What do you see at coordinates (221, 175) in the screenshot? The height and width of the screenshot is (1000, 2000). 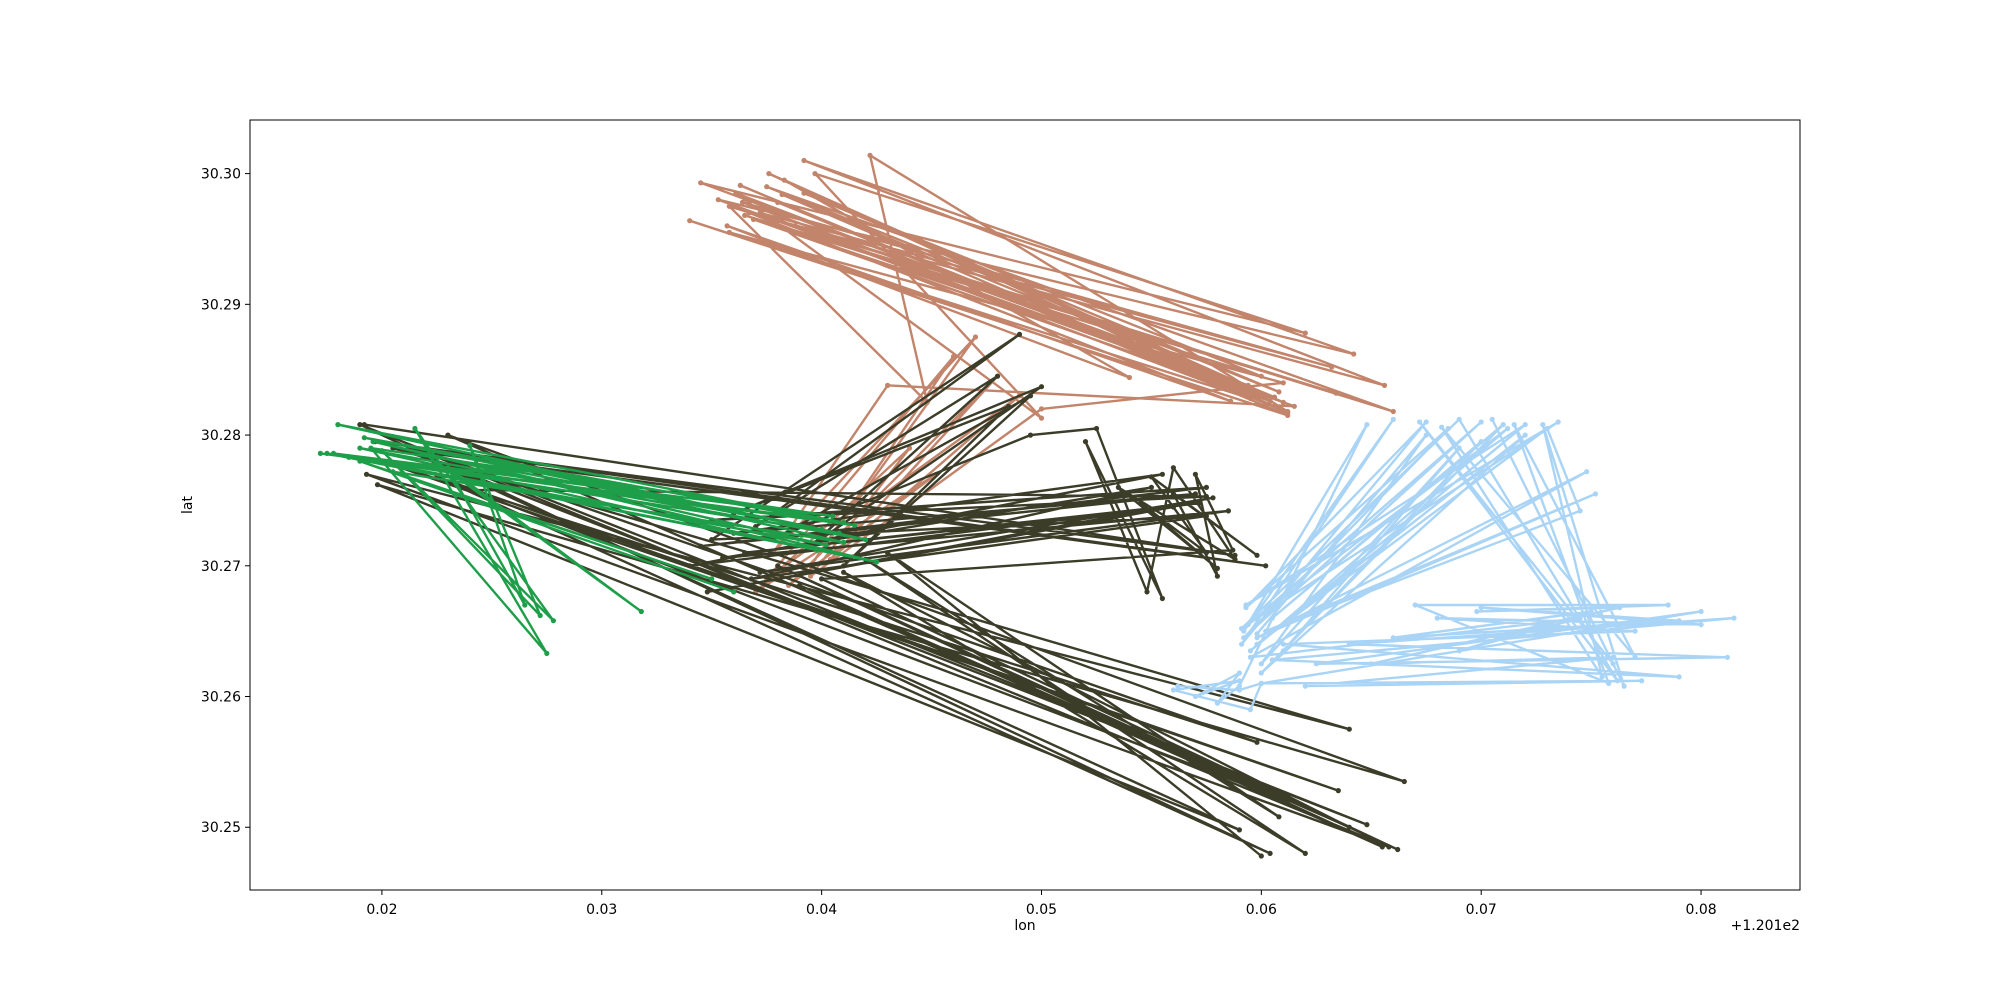 I see `y-tick-label: 30.30` at bounding box center [221, 175].